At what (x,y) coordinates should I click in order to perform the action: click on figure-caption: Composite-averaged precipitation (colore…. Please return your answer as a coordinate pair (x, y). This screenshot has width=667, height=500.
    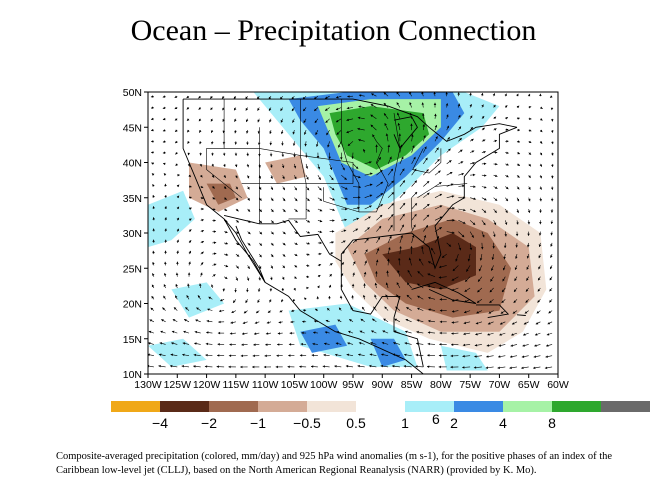
    Looking at the image, I should click on (334, 463).